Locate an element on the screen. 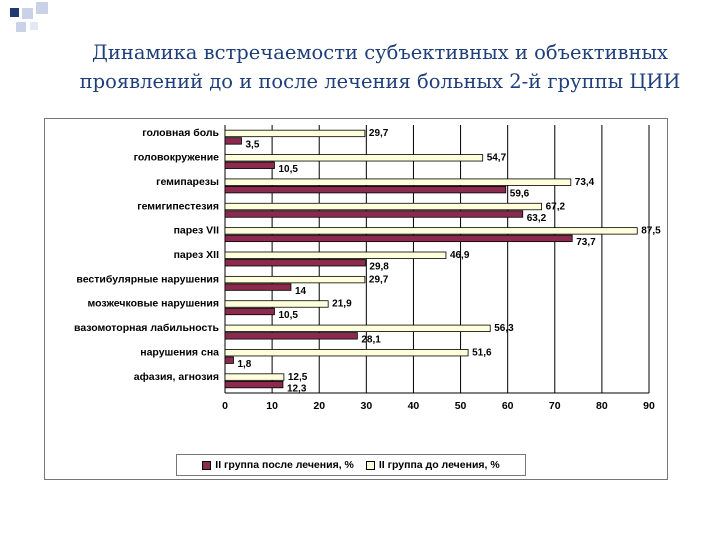 The height and width of the screenshot is (540, 720). value-label-after: 14 is located at coordinates (301, 291).